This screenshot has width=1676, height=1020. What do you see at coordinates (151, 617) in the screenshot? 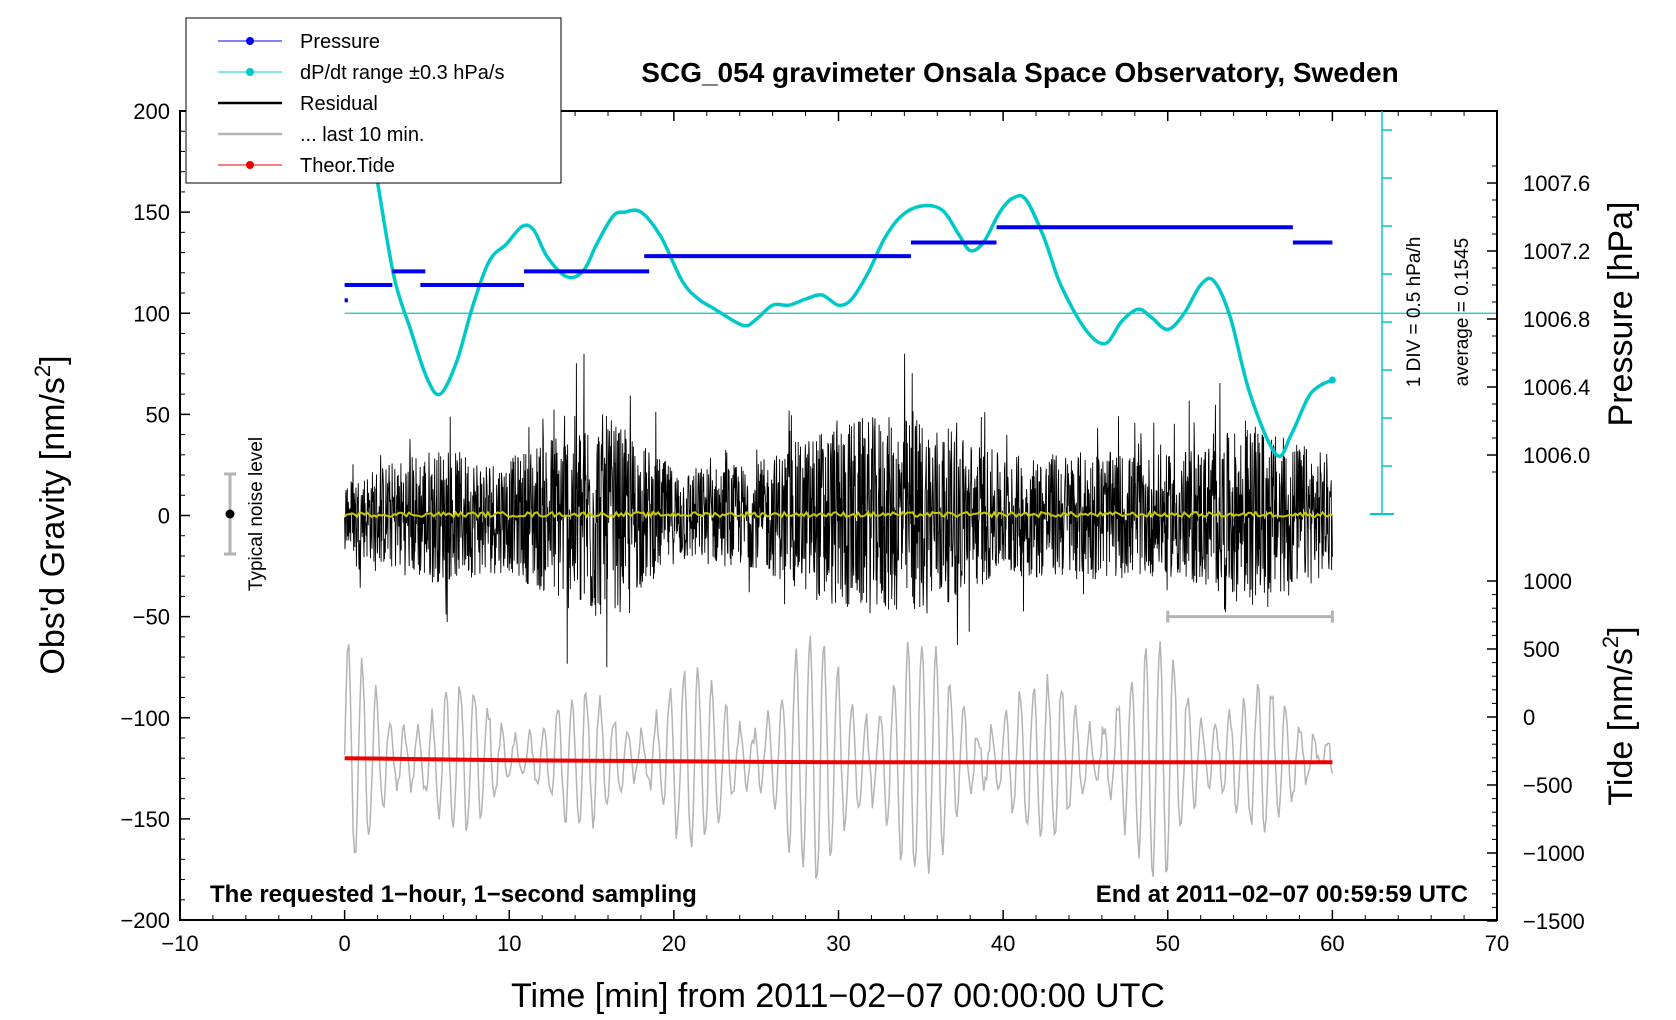
I see `y-left-tick-label: −50` at bounding box center [151, 617].